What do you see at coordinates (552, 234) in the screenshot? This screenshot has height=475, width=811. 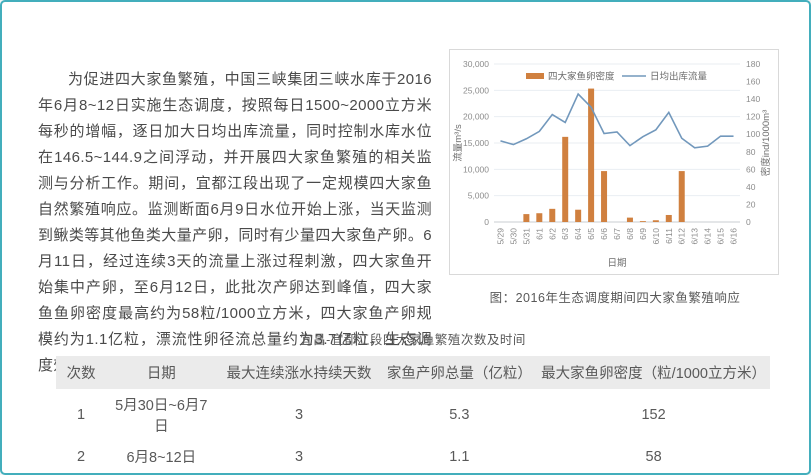 I see `x-axis-tick-label: 6/2` at bounding box center [552, 234].